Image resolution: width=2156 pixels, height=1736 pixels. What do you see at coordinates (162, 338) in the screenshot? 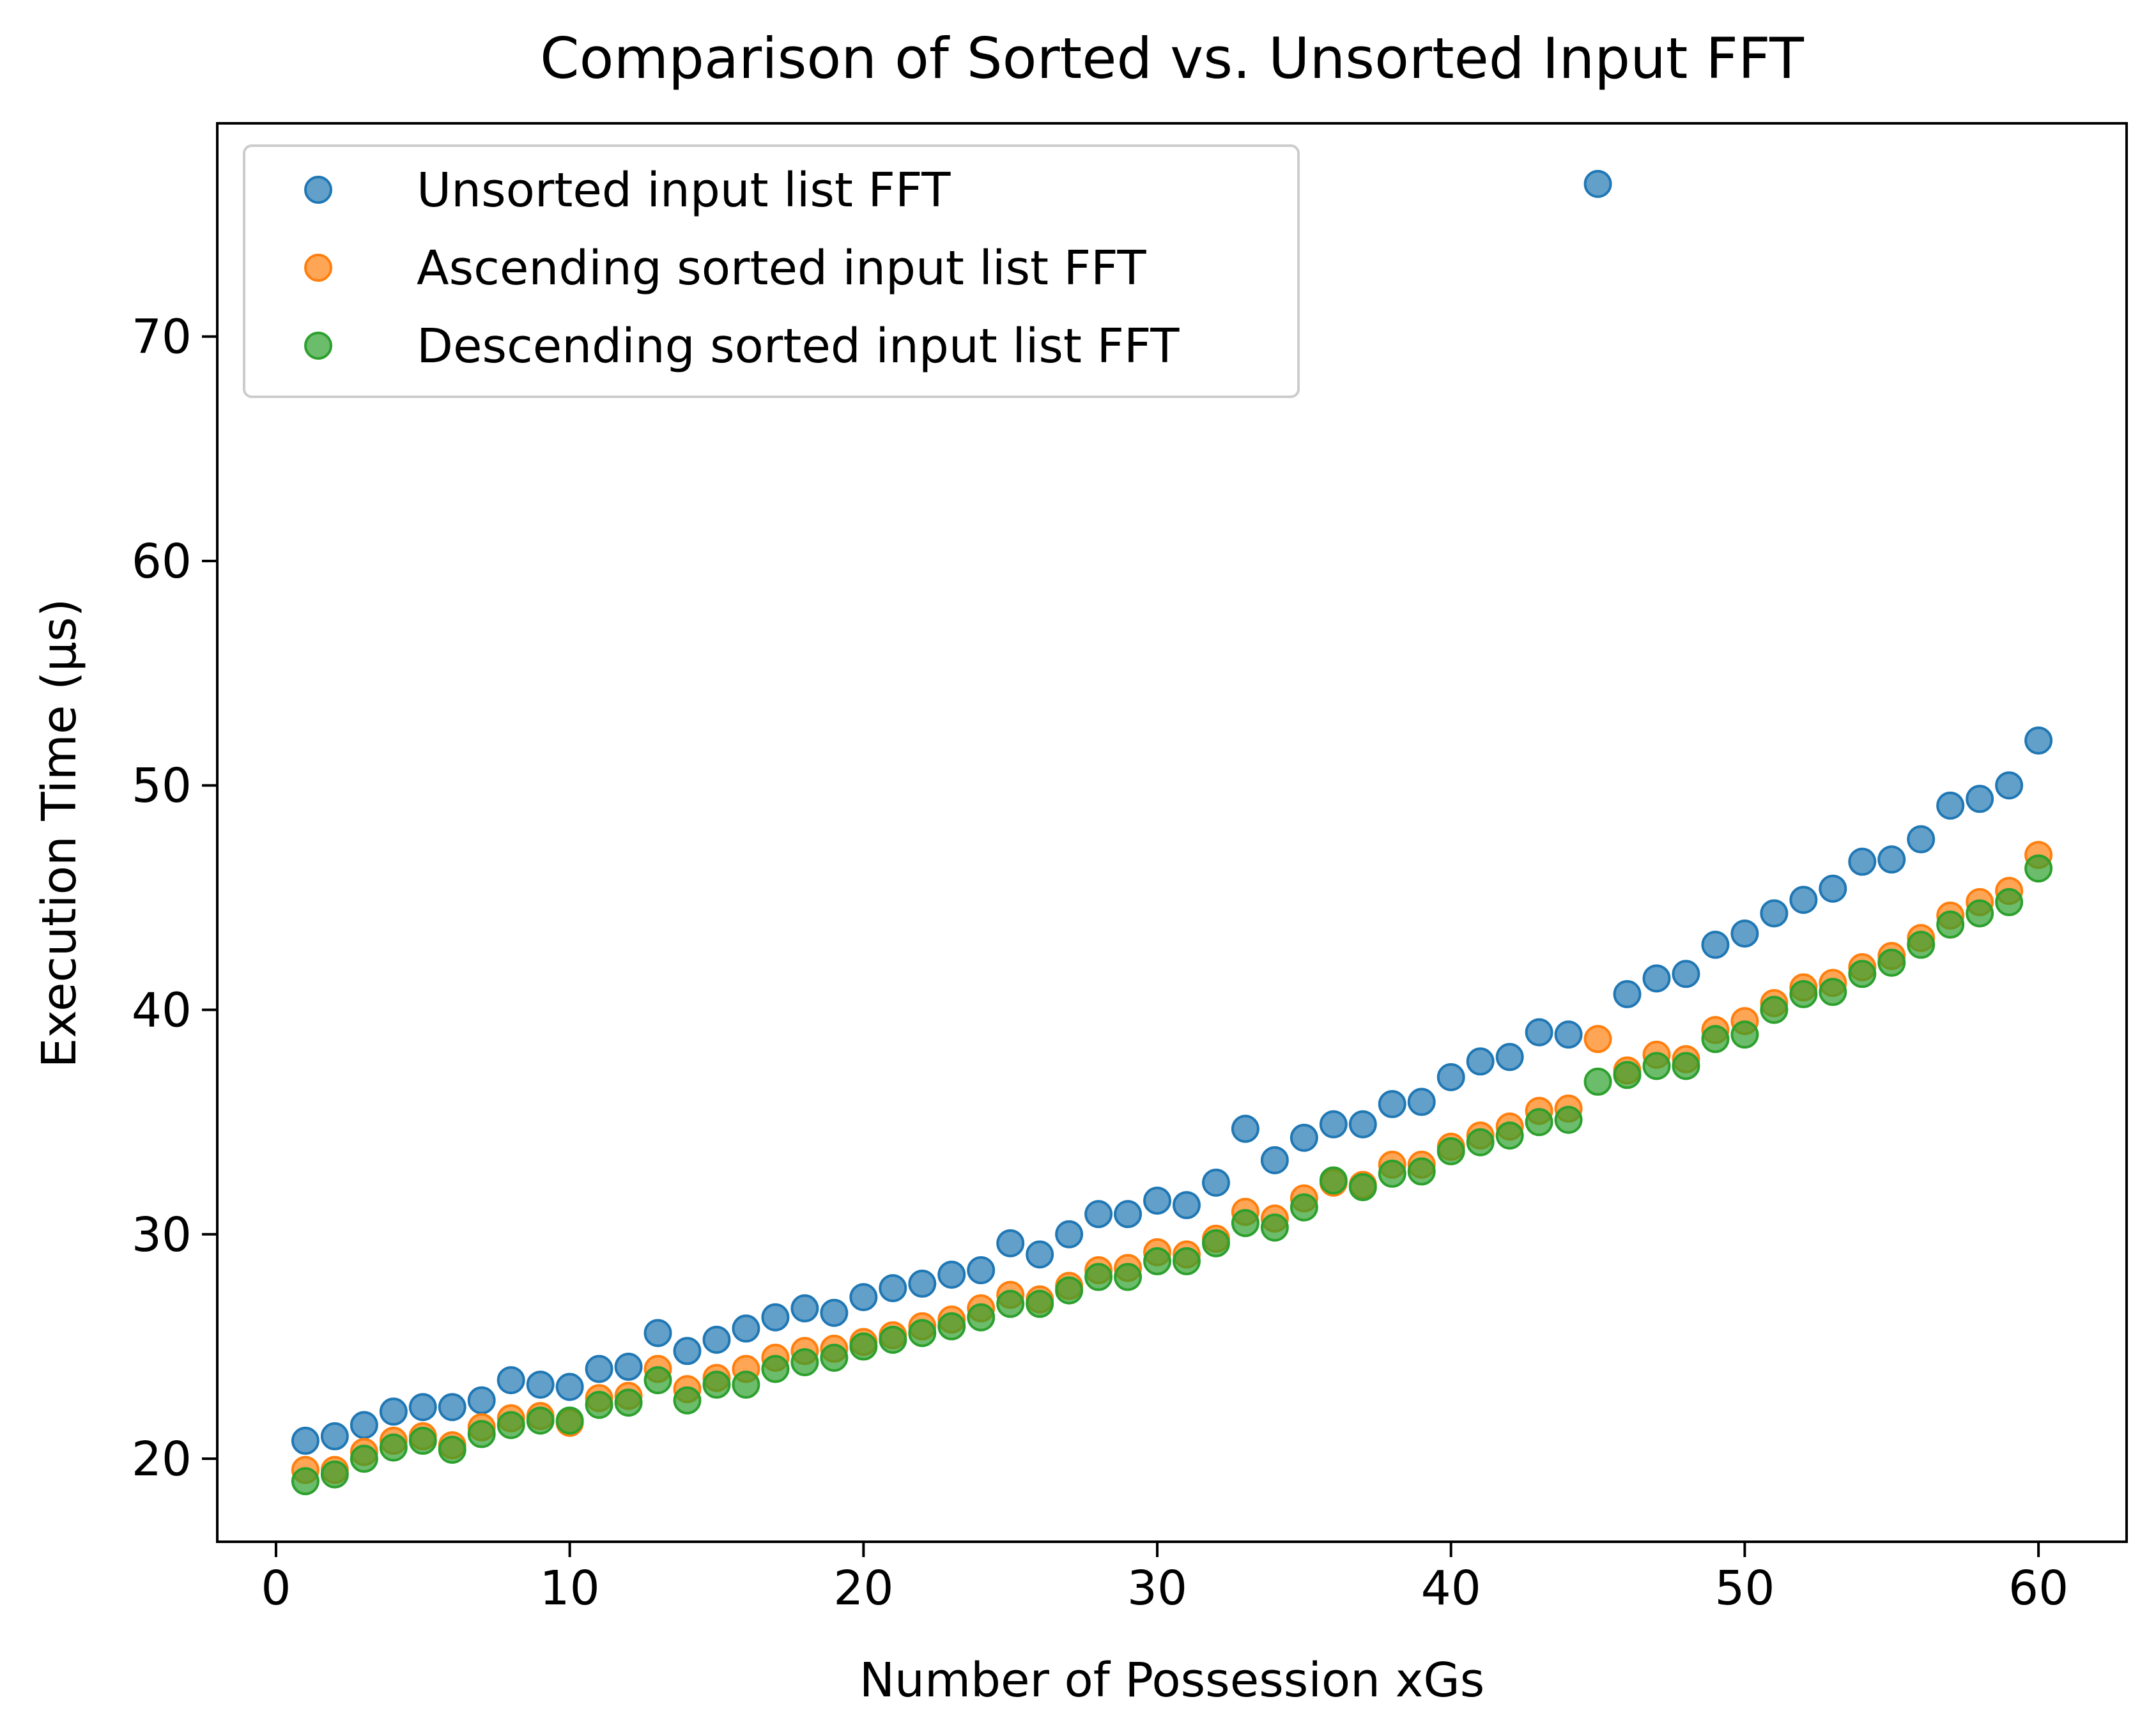
I see `y-tick-label: 70` at bounding box center [162, 338].